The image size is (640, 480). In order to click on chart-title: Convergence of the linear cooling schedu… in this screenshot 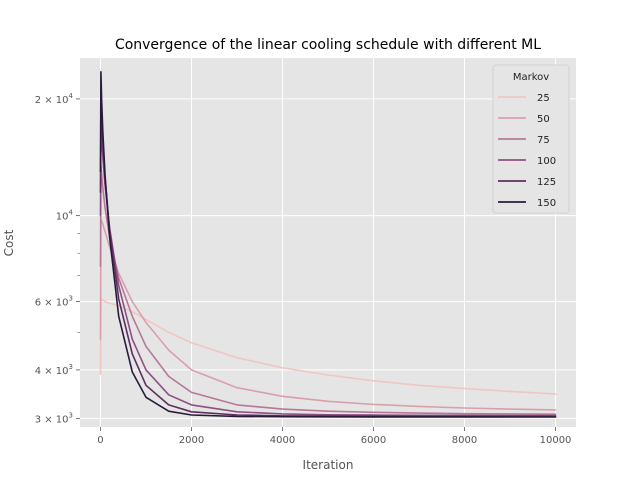, I will do `click(328, 45)`.